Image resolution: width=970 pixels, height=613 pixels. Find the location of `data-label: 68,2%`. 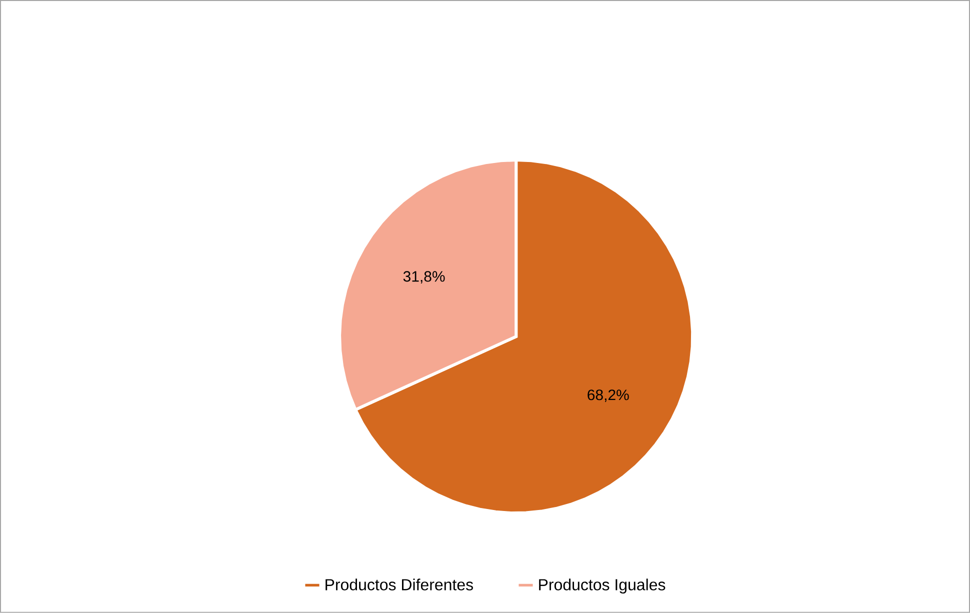

data-label: 68,2% is located at coordinates (608, 396).